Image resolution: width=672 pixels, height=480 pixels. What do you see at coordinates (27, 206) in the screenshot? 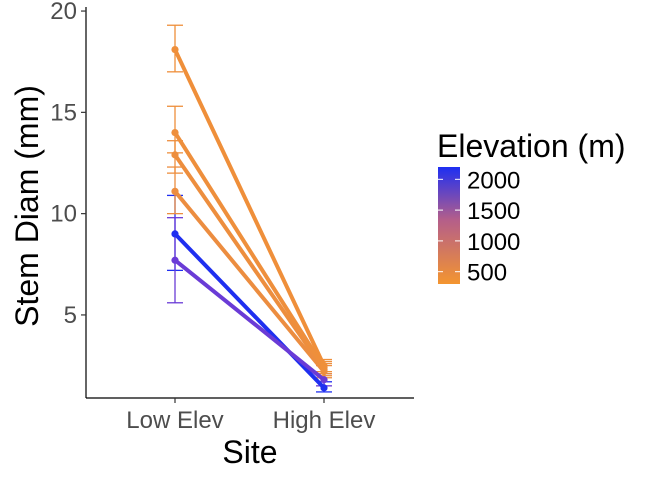
I see `y-axis-title: Stem Diam (mm)` at bounding box center [27, 206].